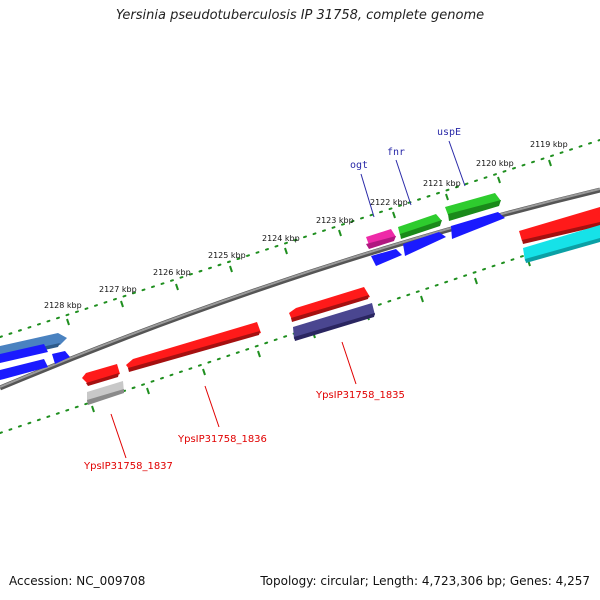 The height and width of the screenshot is (600, 600). Describe the element at coordinates (335, 220) in the screenshot. I see `kbp-label: 2123 kbp` at that location.